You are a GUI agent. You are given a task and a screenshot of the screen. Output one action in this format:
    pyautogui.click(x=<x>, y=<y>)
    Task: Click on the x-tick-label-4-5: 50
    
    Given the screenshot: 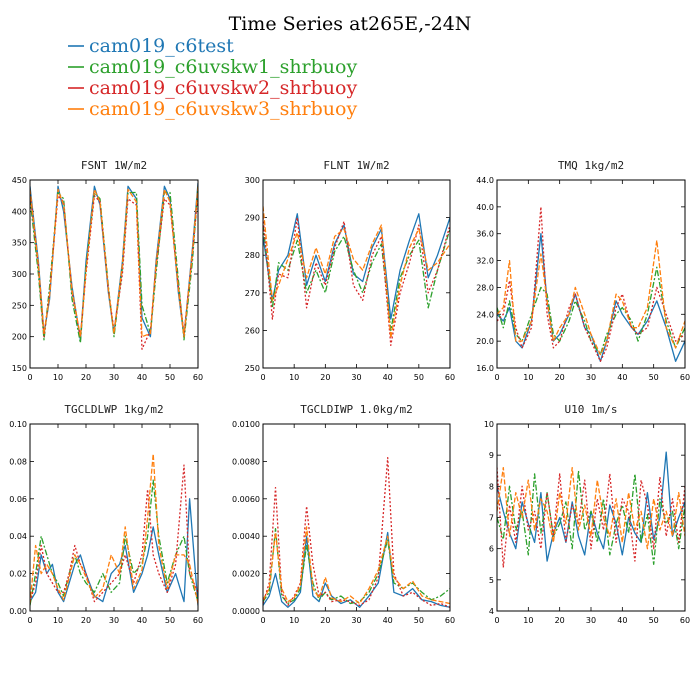 What is the action you would take?
    pyautogui.click(x=419, y=620)
    